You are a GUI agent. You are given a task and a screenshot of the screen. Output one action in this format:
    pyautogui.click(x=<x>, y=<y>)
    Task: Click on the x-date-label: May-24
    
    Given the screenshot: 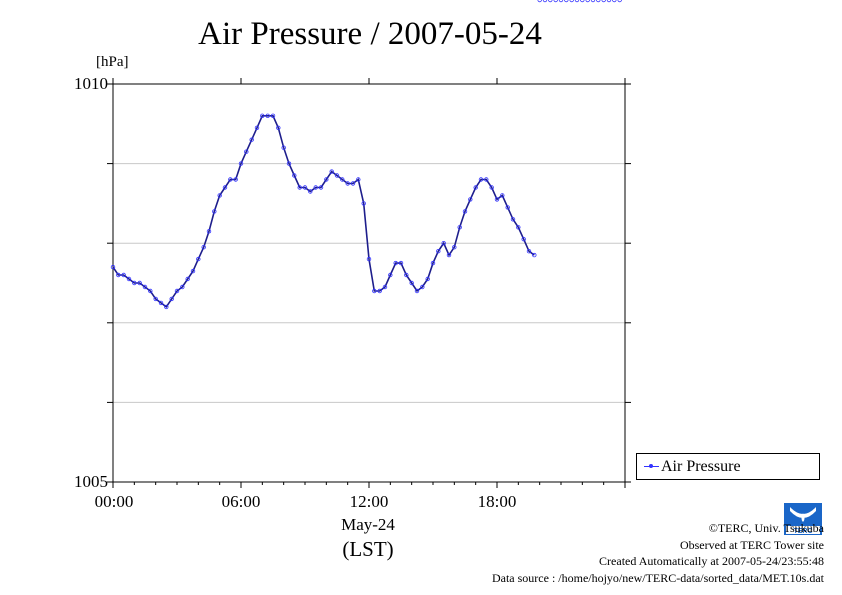 What is the action you would take?
    pyautogui.click(x=368, y=524)
    